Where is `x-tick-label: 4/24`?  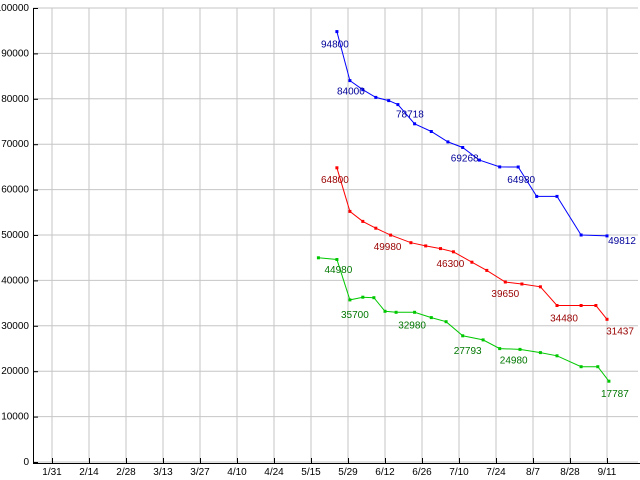
x-tick-label: 4/24 is located at coordinates (274, 472).